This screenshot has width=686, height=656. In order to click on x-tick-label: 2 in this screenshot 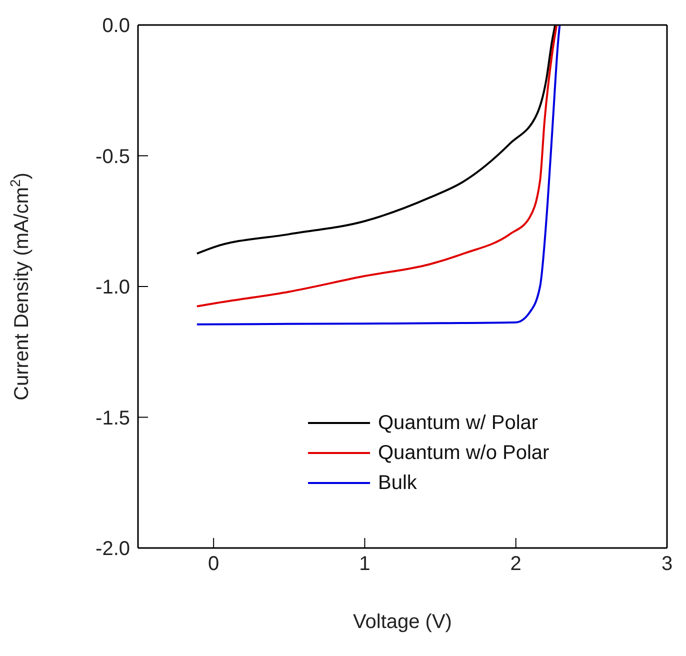, I will do `click(516, 564)`.